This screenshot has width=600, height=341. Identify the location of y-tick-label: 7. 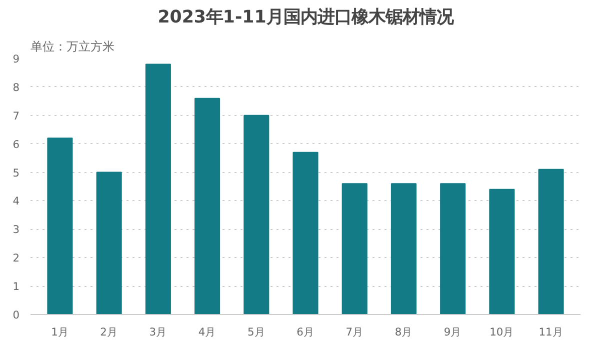
(16, 115).